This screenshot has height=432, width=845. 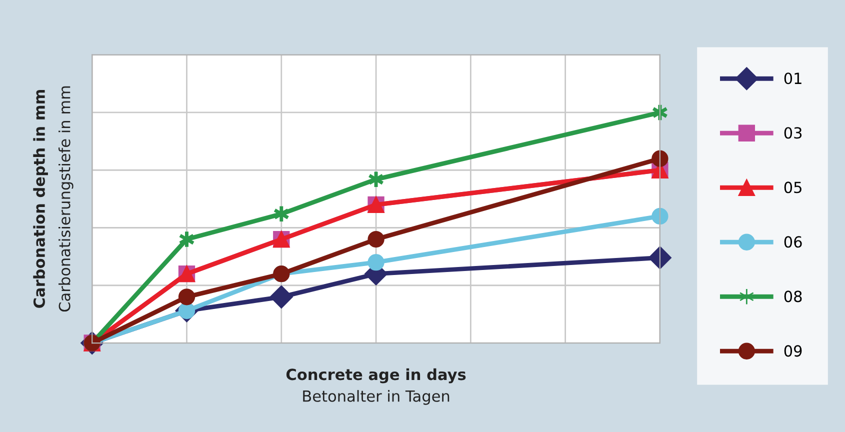 I want to click on legend-label: 09, so click(x=793, y=351).